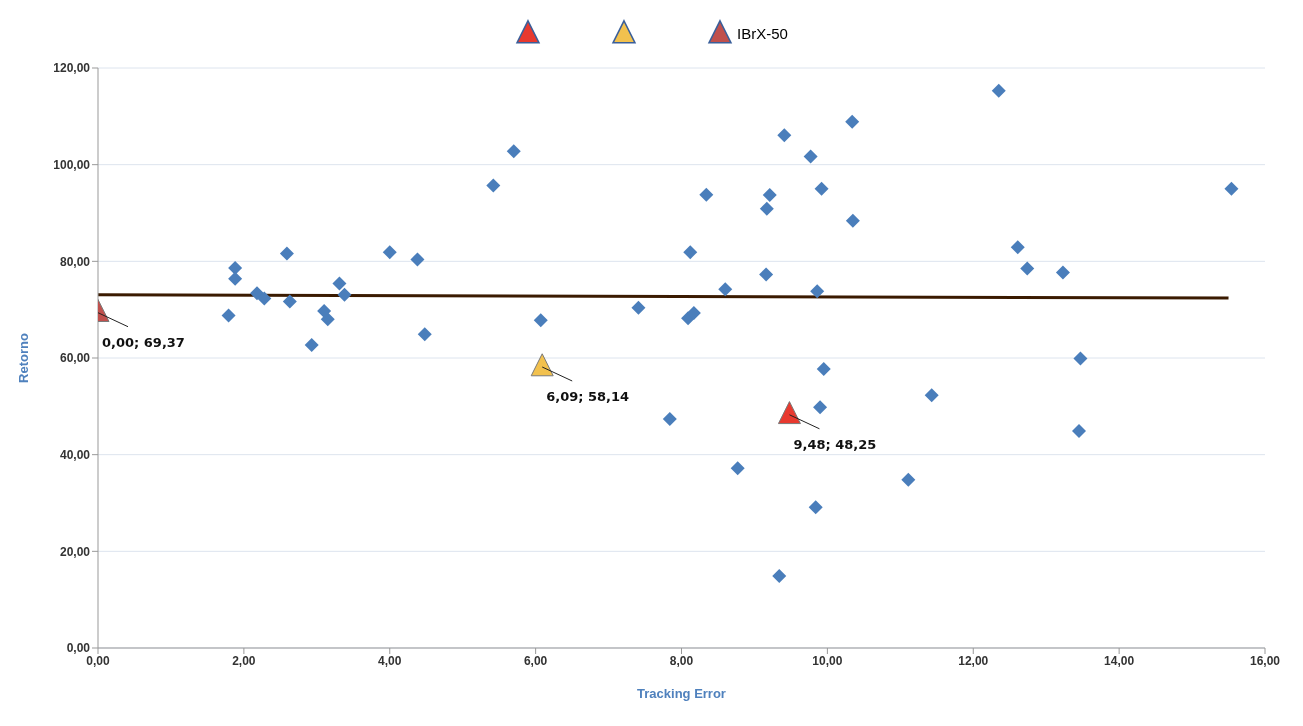 The width and height of the screenshot is (1303, 726). What do you see at coordinates (72, 164) in the screenshot?
I see `y-tick-label: 100,00` at bounding box center [72, 164].